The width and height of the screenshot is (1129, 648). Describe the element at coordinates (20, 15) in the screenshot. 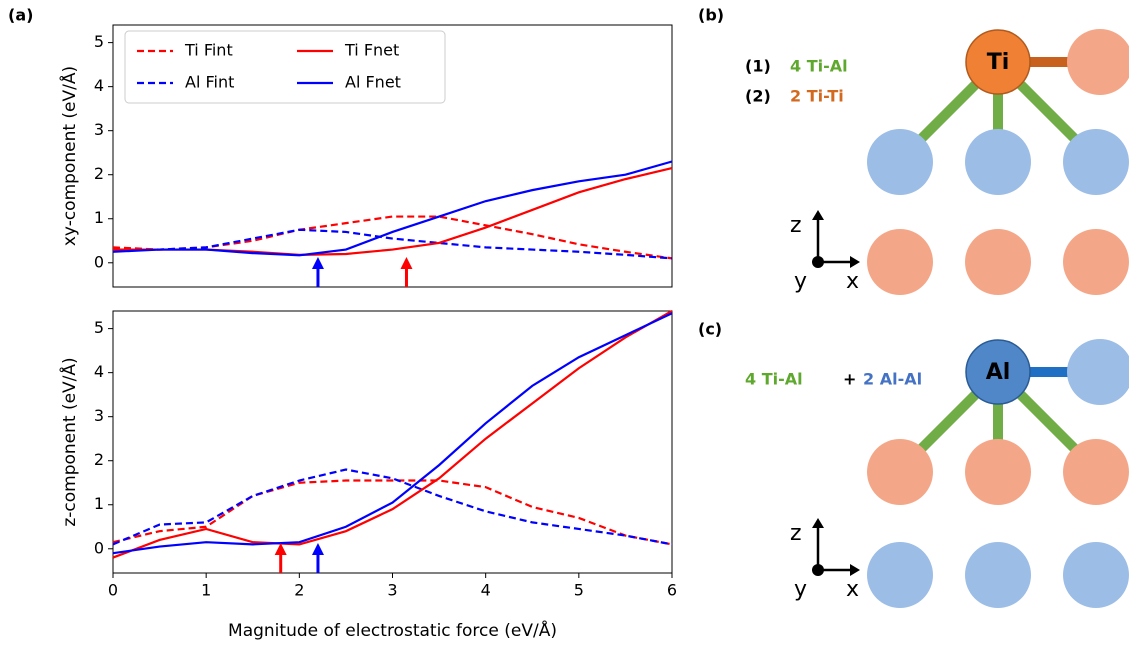

I see `panel-label: (a)` at that location.